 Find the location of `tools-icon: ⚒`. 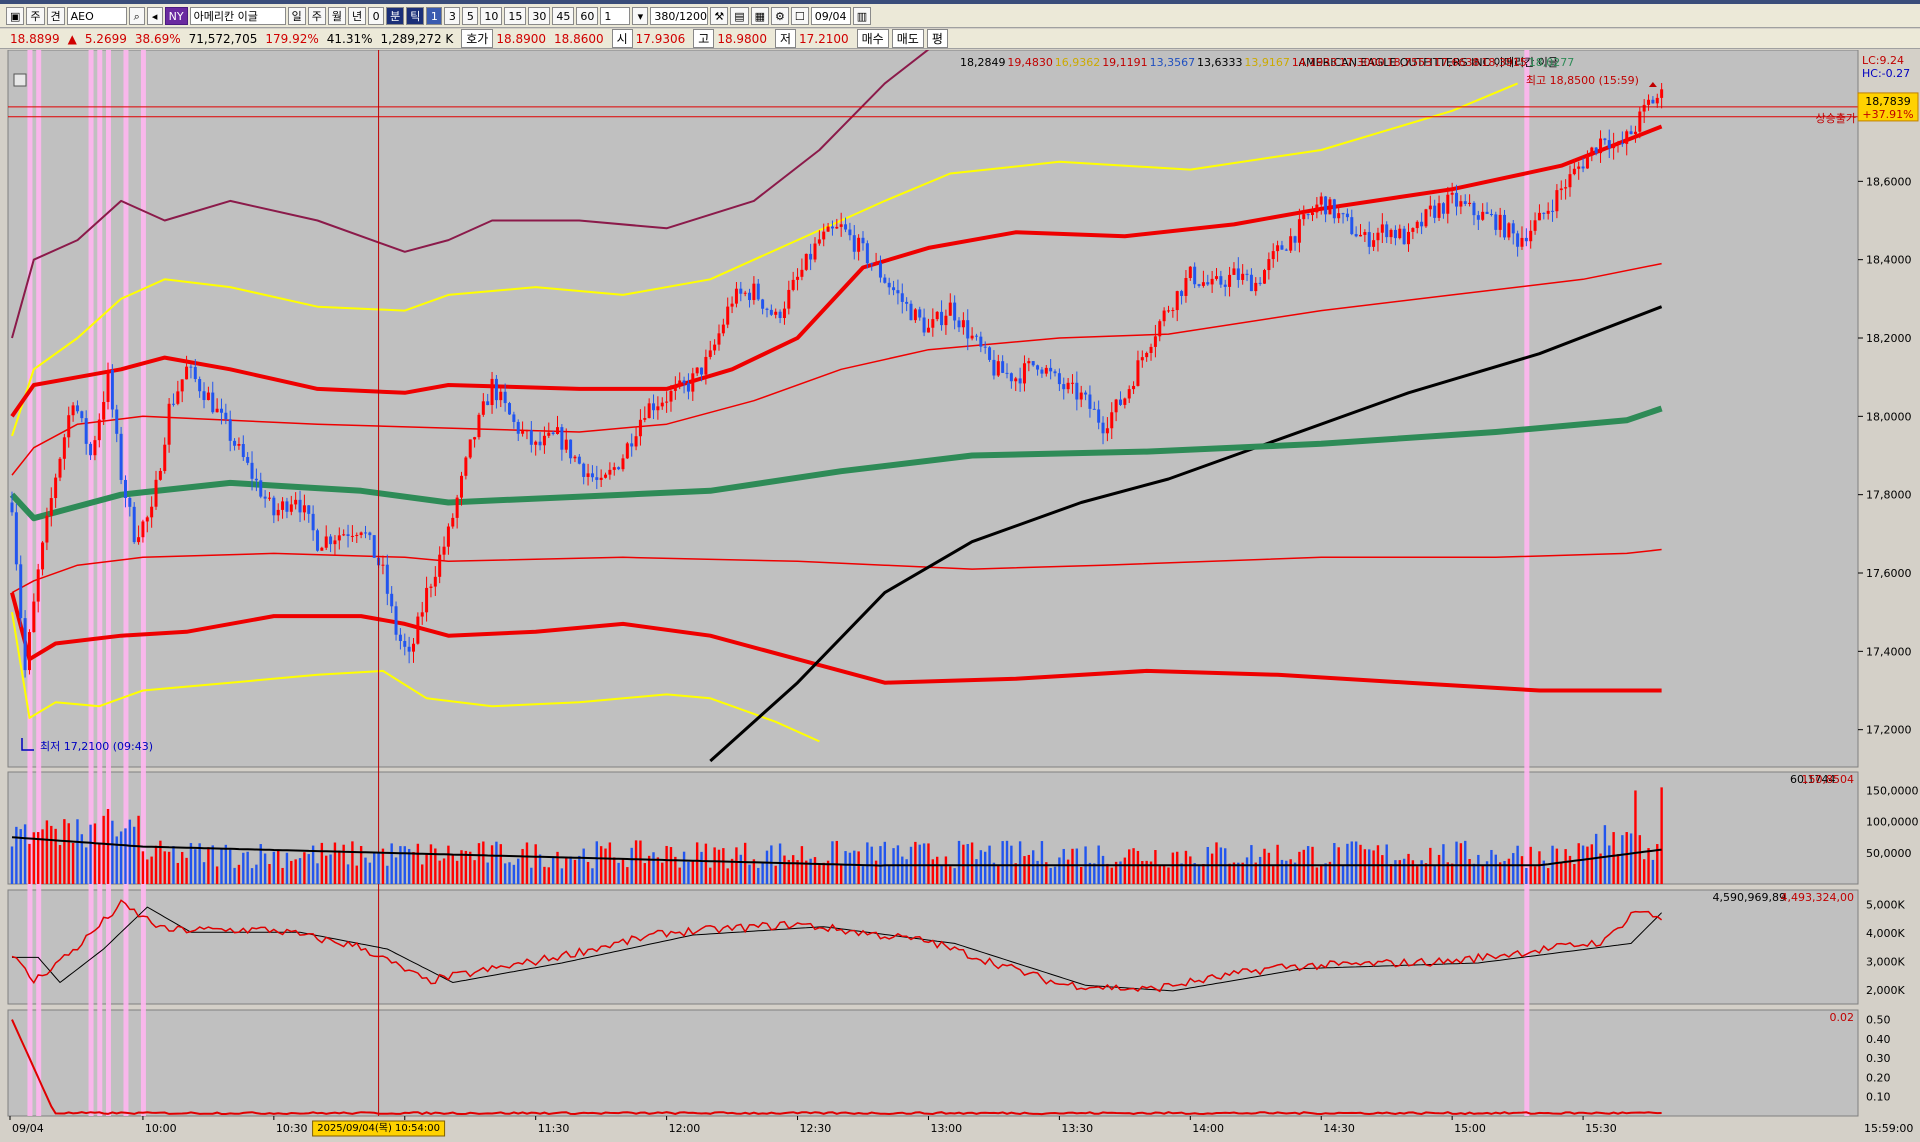

tools-icon: ⚒ is located at coordinates (719, 15).